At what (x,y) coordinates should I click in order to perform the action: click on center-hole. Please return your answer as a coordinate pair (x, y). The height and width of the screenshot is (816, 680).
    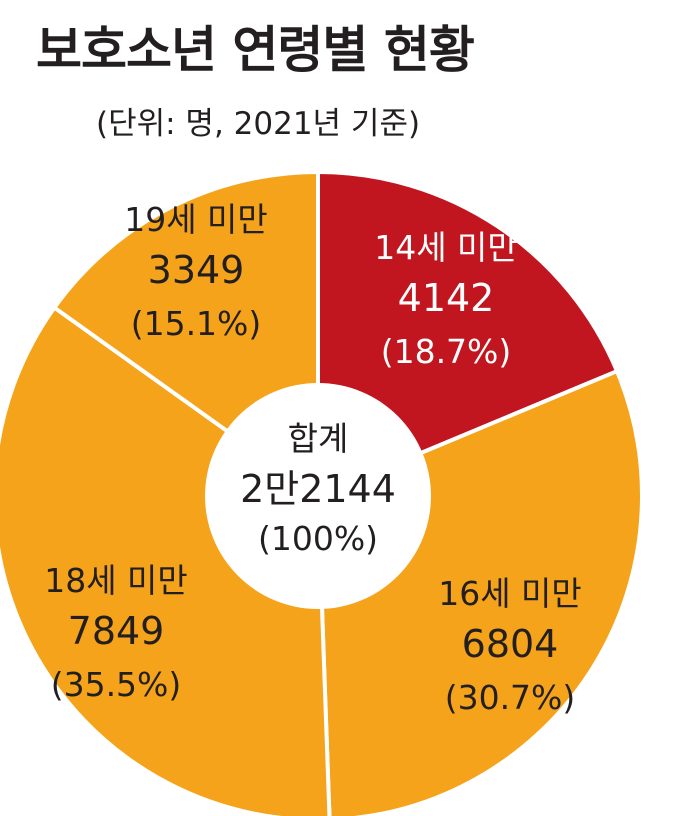
    Looking at the image, I should click on (318, 496).